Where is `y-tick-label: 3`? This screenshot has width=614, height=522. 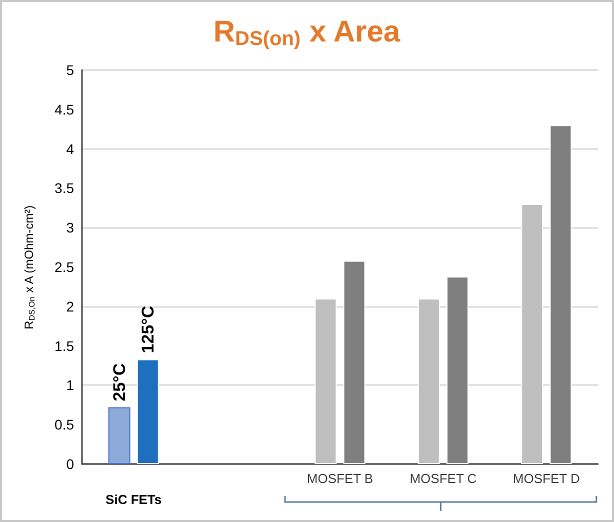 y-tick-label: 3 is located at coordinates (70, 228).